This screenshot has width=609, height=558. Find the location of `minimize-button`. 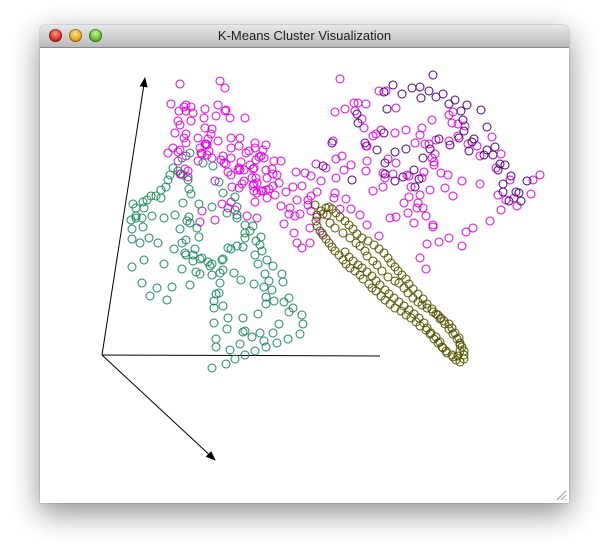

minimize-button is located at coordinates (75, 35).